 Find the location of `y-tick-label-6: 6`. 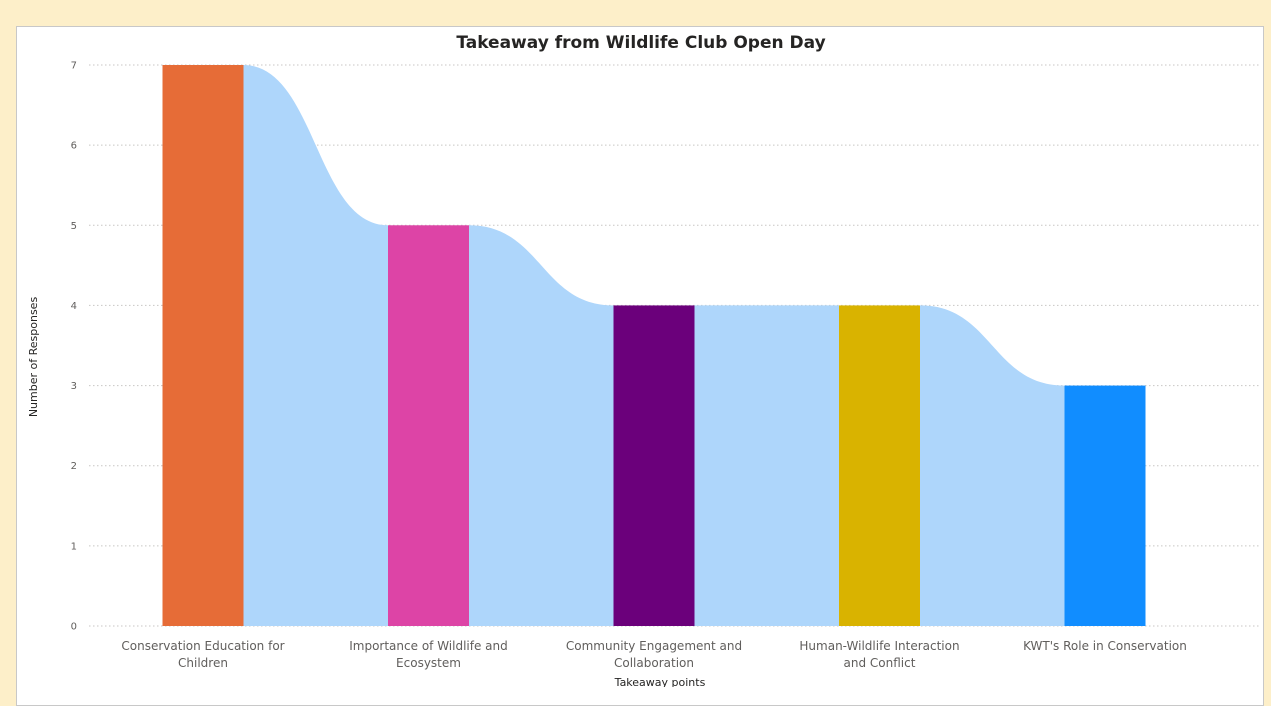

y-tick-label-6: 6 is located at coordinates (74, 146).